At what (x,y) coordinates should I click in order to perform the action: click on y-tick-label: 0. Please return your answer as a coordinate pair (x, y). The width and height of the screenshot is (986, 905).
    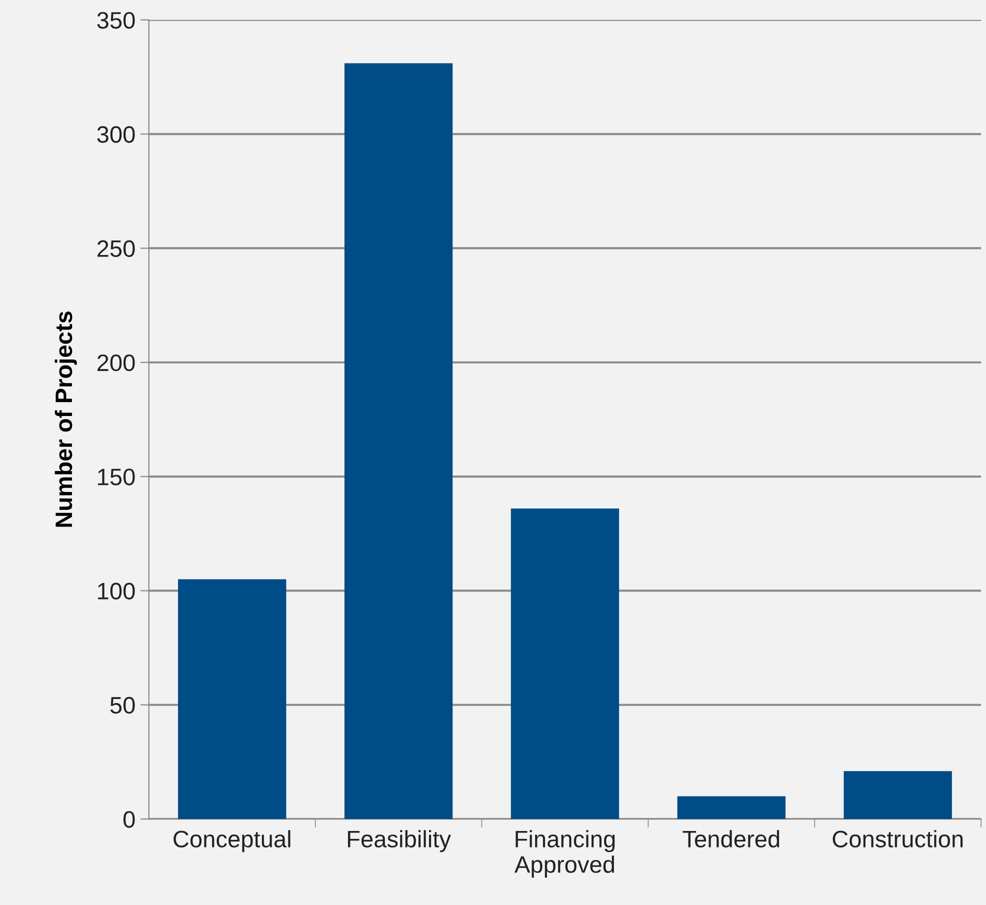
    Looking at the image, I should click on (129, 819).